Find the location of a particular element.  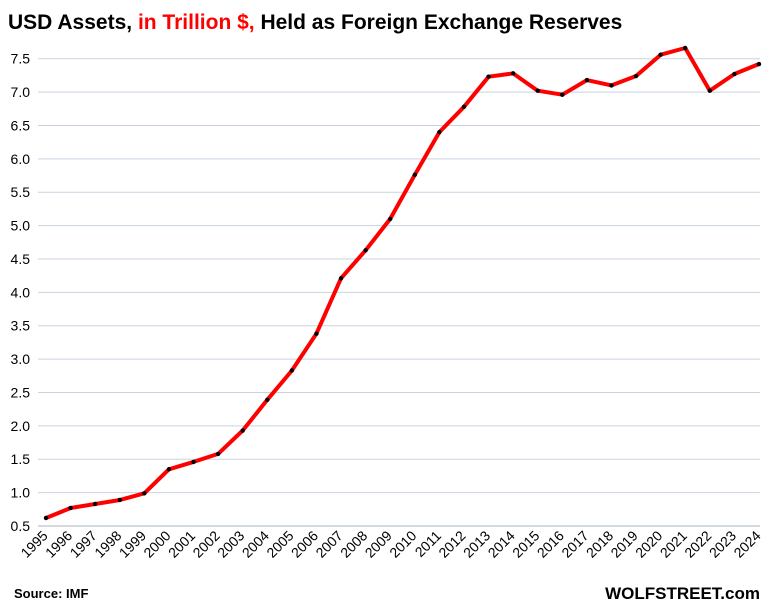

x-tick-label: 2004 is located at coordinates (255, 543).